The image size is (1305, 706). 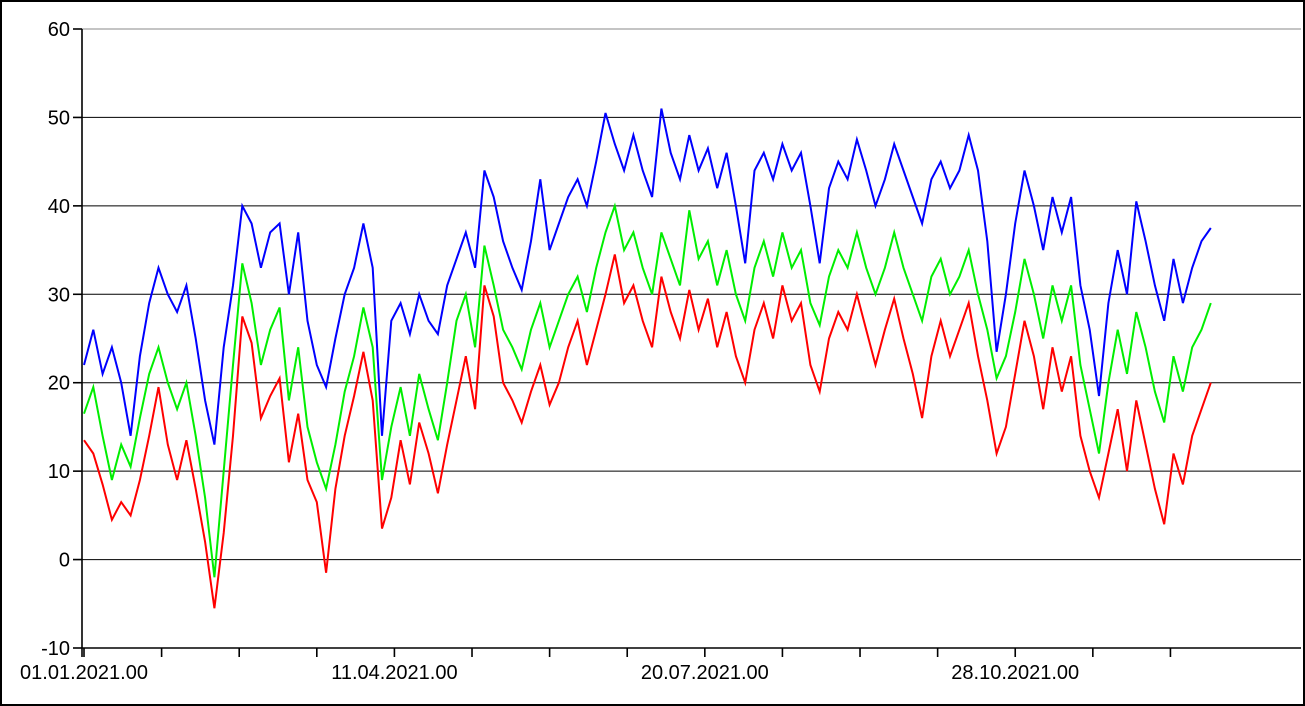 I want to click on y-tick-label: 0, so click(x=64, y=561).